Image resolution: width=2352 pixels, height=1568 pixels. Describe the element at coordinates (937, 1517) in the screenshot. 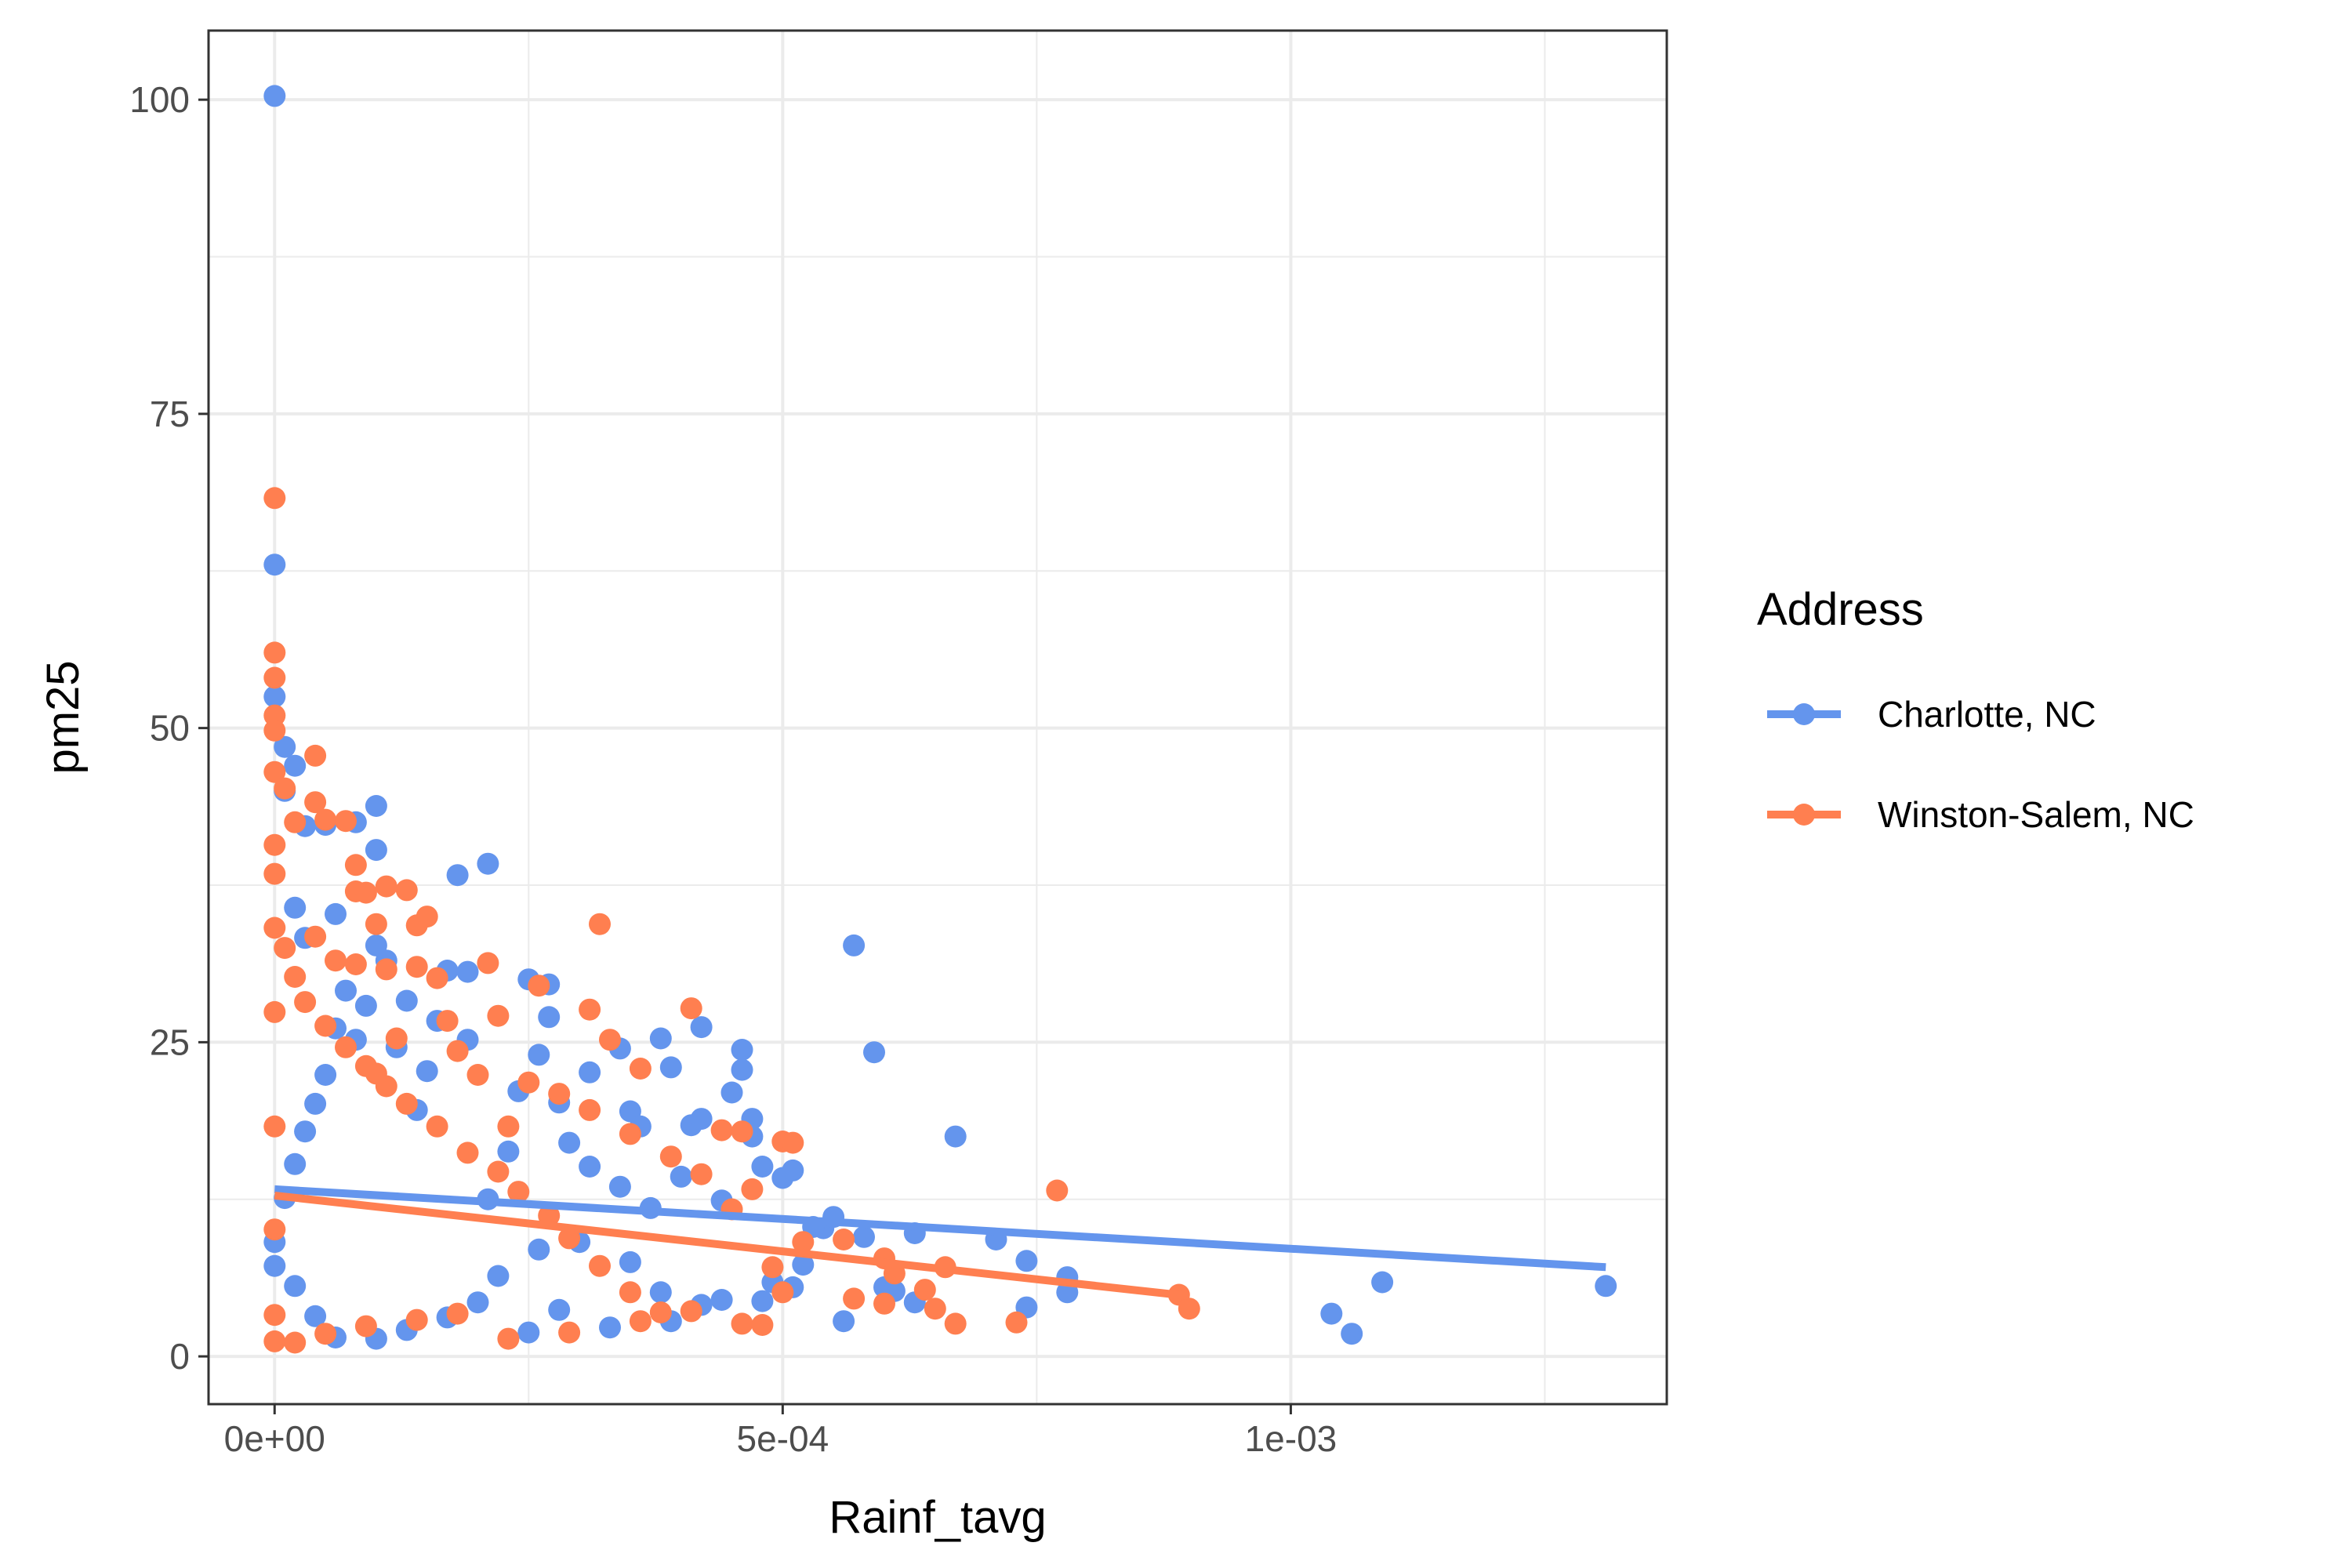

I see `x-axis-title: Rainf_tavg` at that location.